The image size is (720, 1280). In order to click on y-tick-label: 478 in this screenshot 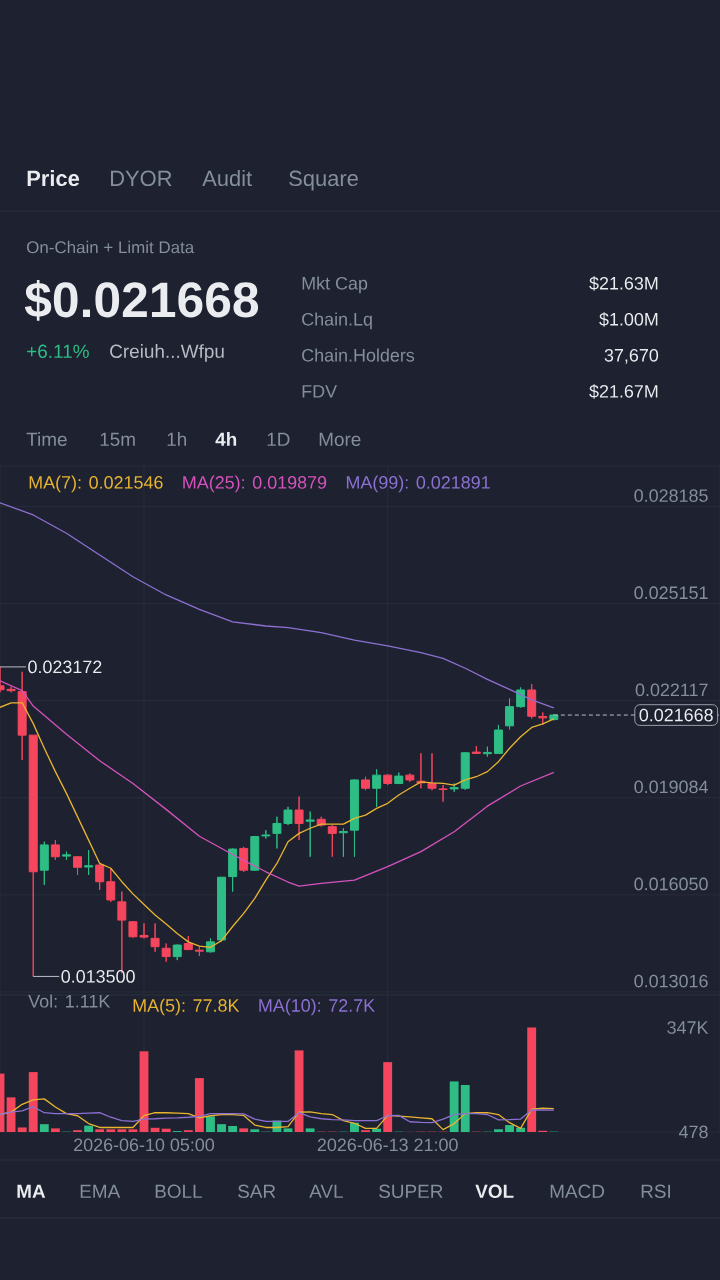, I will do `click(693, 1132)`.